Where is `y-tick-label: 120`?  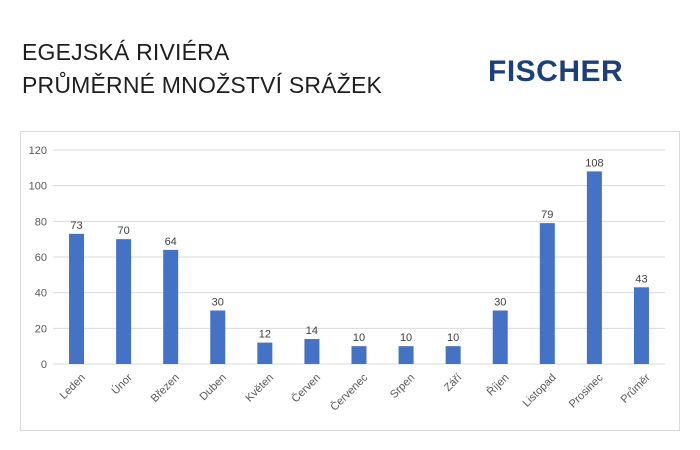 y-tick-label: 120 is located at coordinates (38, 151).